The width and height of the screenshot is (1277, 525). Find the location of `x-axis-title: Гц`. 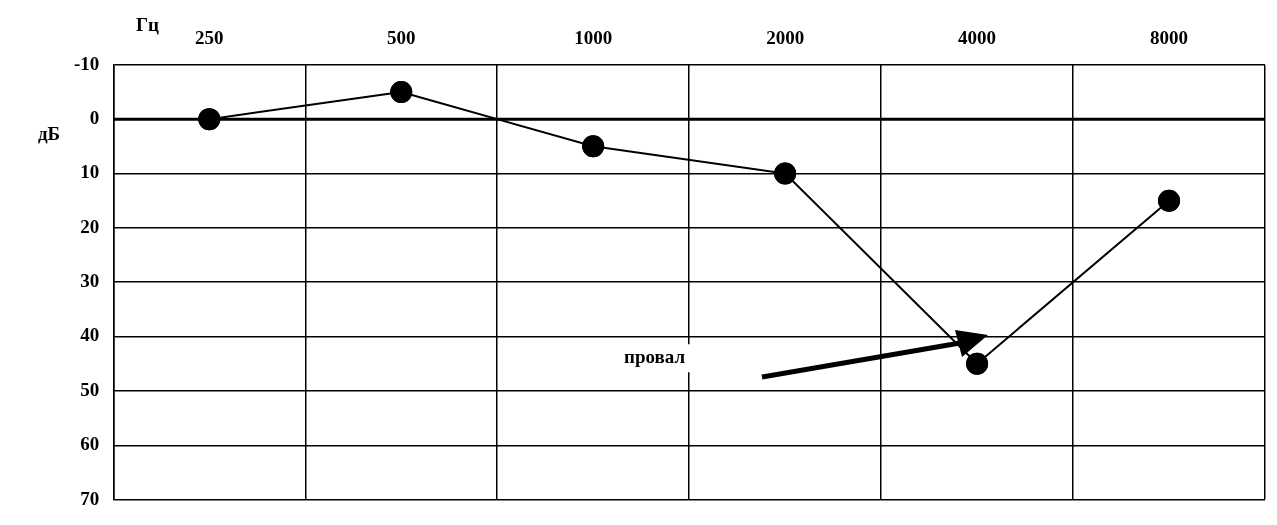

x-axis-title: Гц is located at coordinates (148, 24).